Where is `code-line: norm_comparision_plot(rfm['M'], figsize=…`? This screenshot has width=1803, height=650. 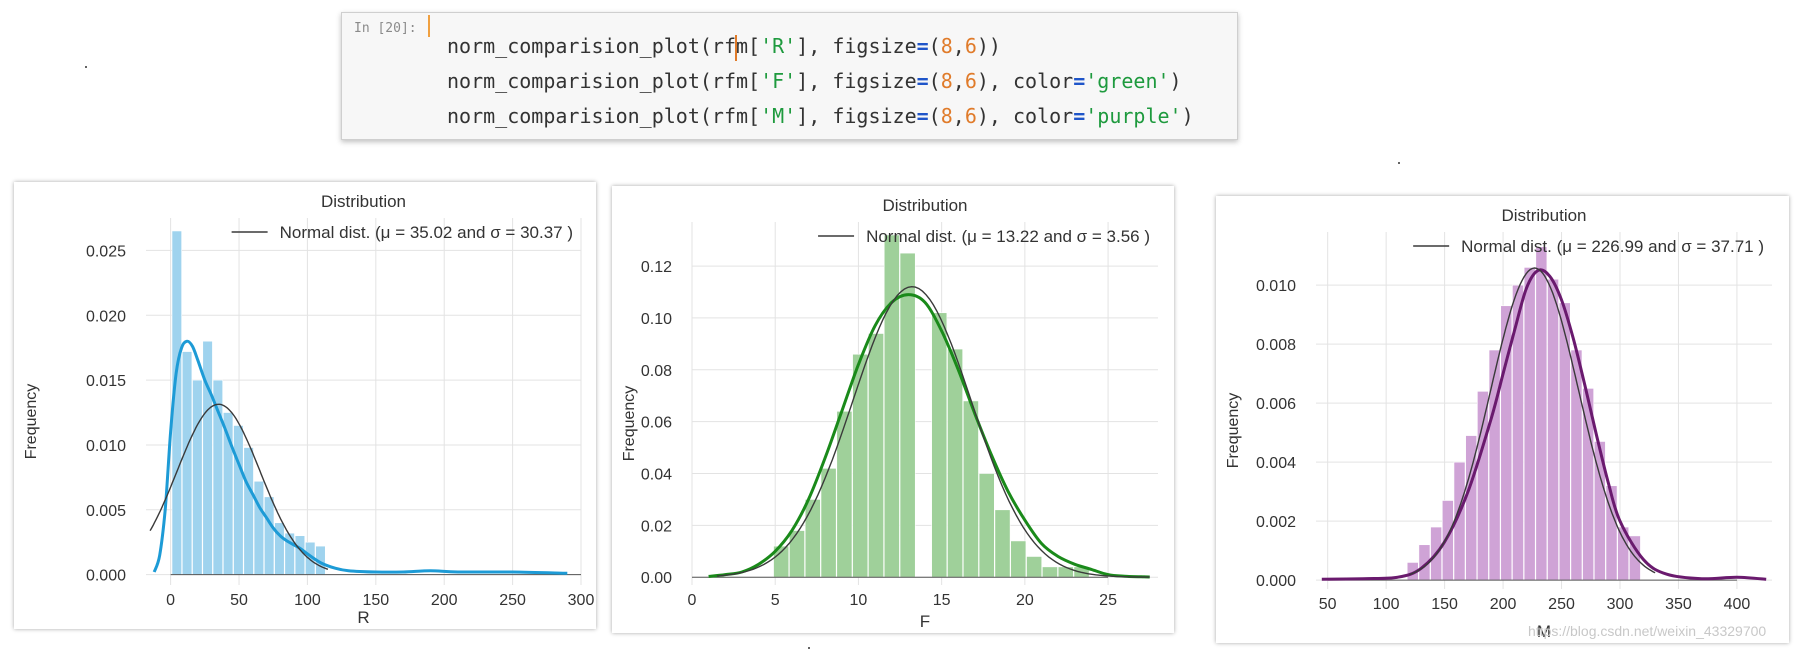
code-line: norm_comparision_plot(rfm['M'], figsize=… is located at coordinates (820, 116).